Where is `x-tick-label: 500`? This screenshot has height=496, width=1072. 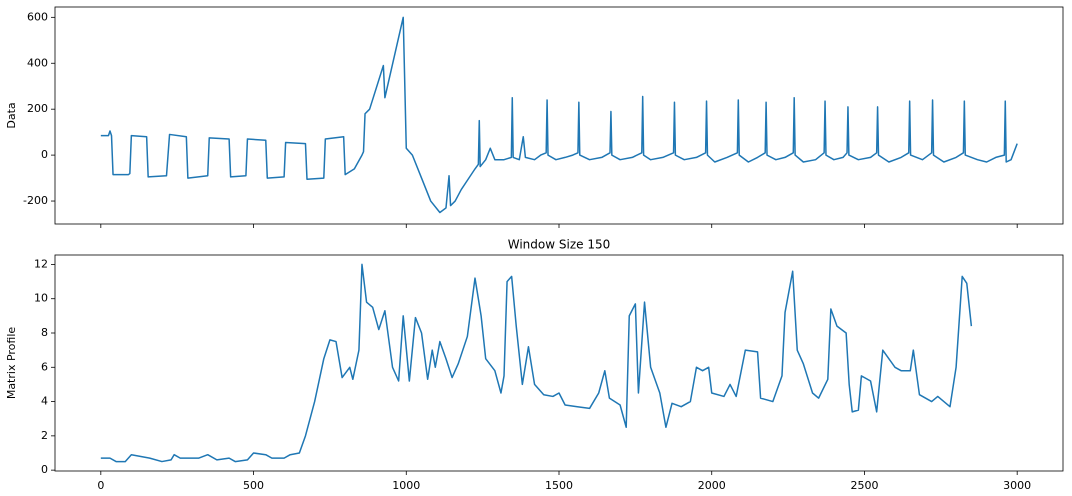 x-tick-label: 500 is located at coordinates (253, 485).